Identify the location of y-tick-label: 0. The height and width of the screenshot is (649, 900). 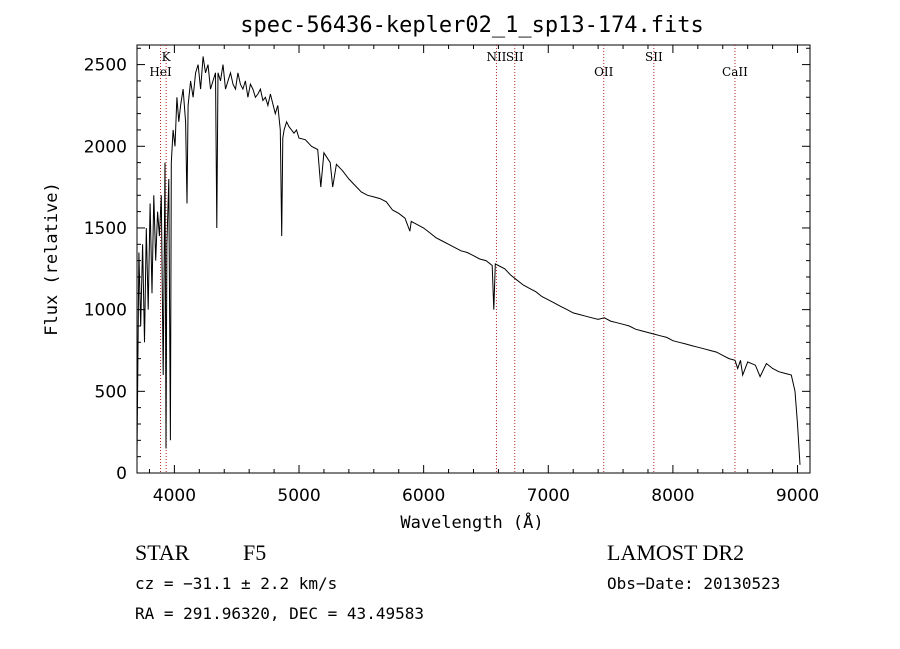
(121, 474).